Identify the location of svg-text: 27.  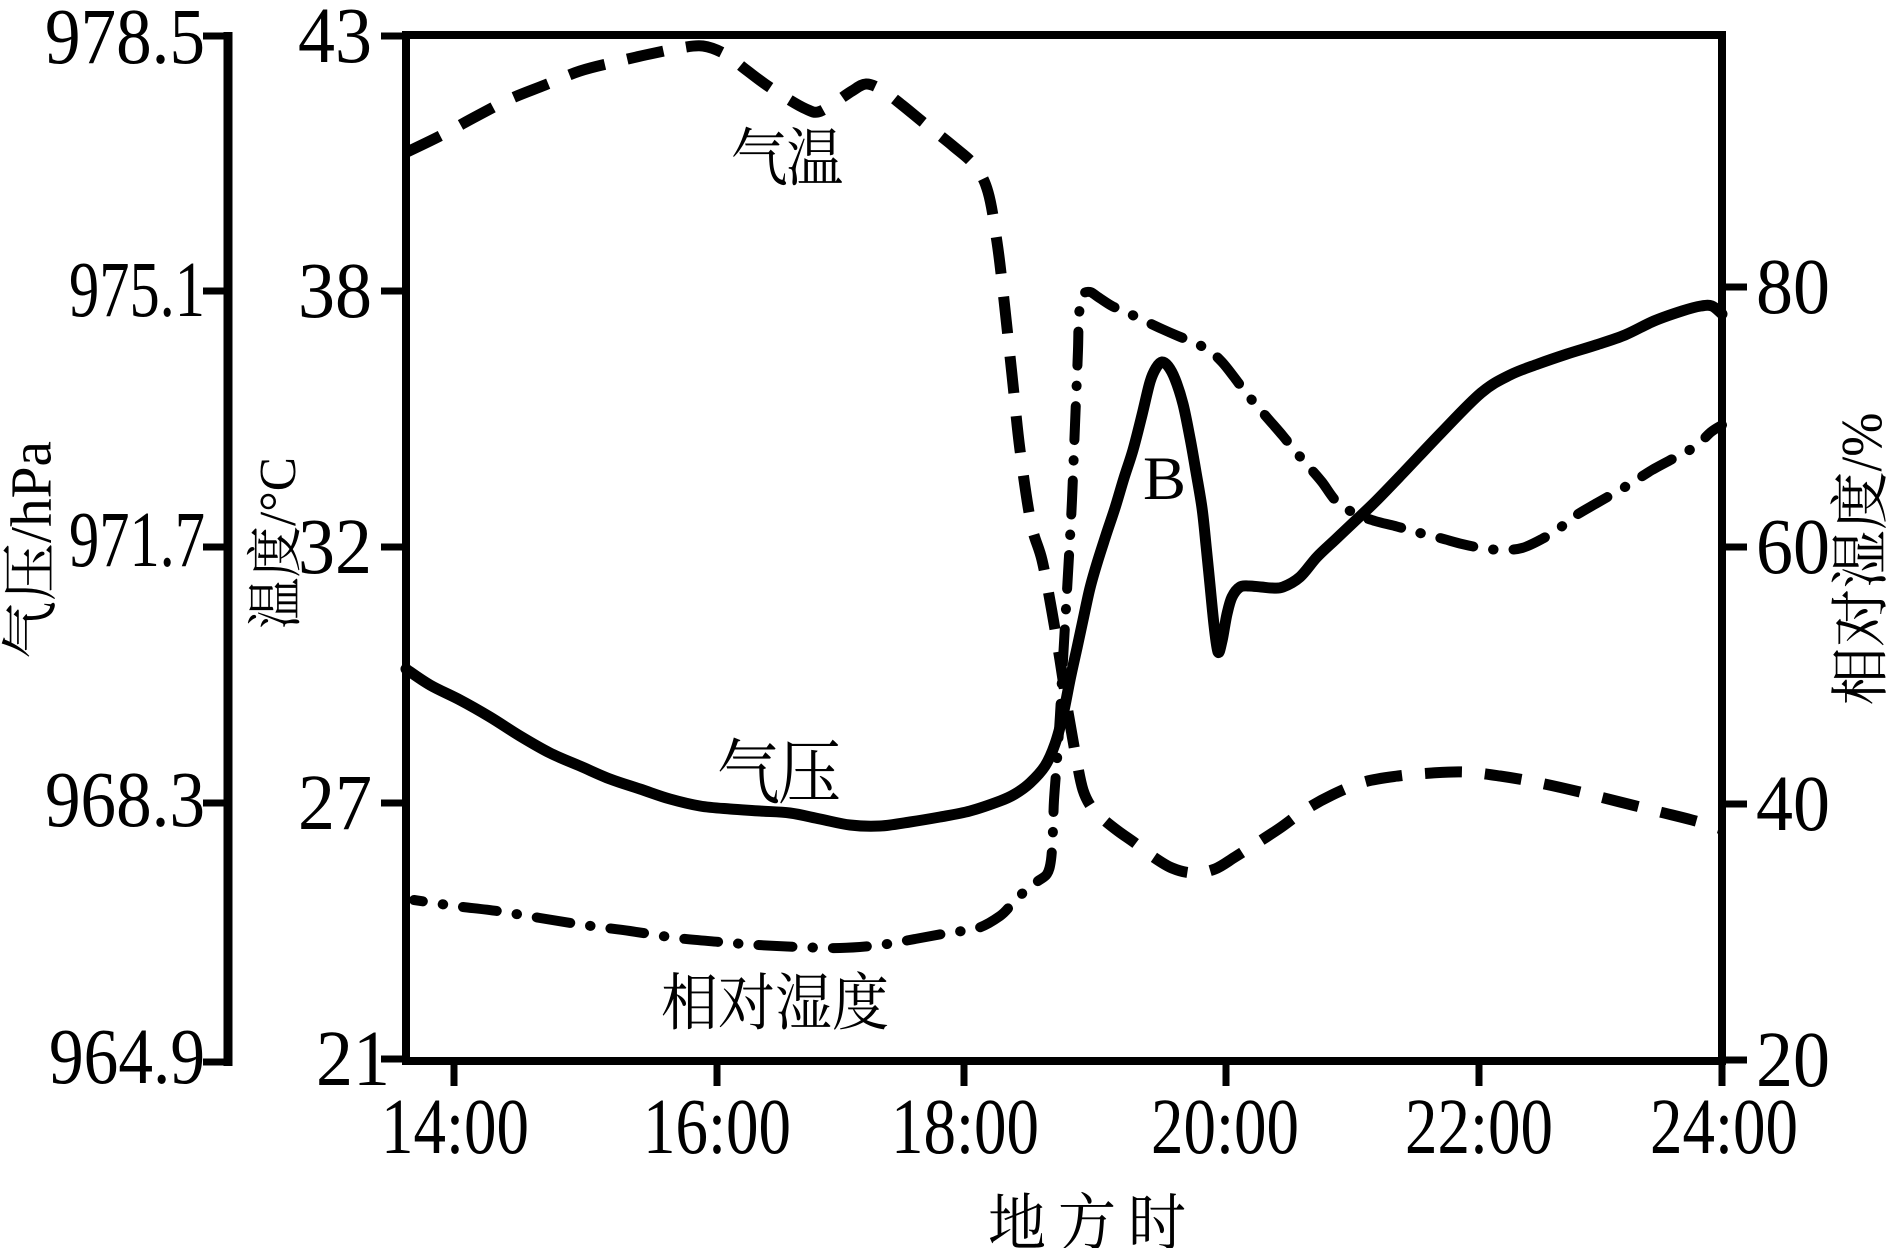
(335, 803).